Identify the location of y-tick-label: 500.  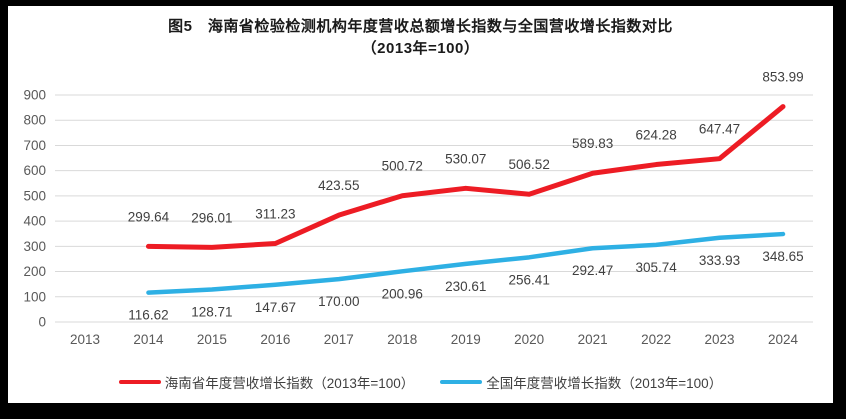
(34, 195).